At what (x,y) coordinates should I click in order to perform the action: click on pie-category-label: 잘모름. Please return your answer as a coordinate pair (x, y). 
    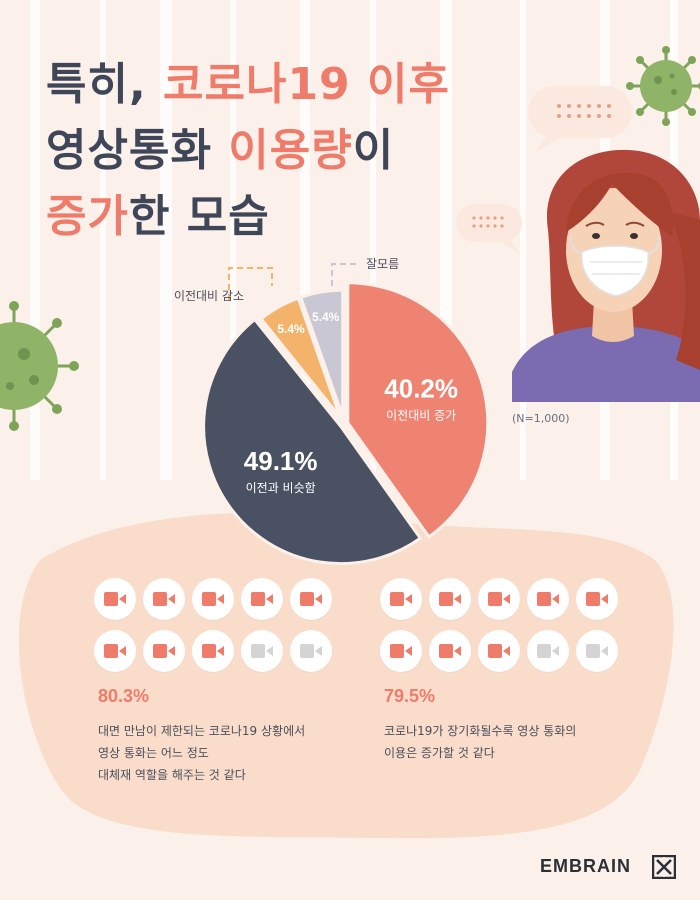
    Looking at the image, I should click on (382, 264).